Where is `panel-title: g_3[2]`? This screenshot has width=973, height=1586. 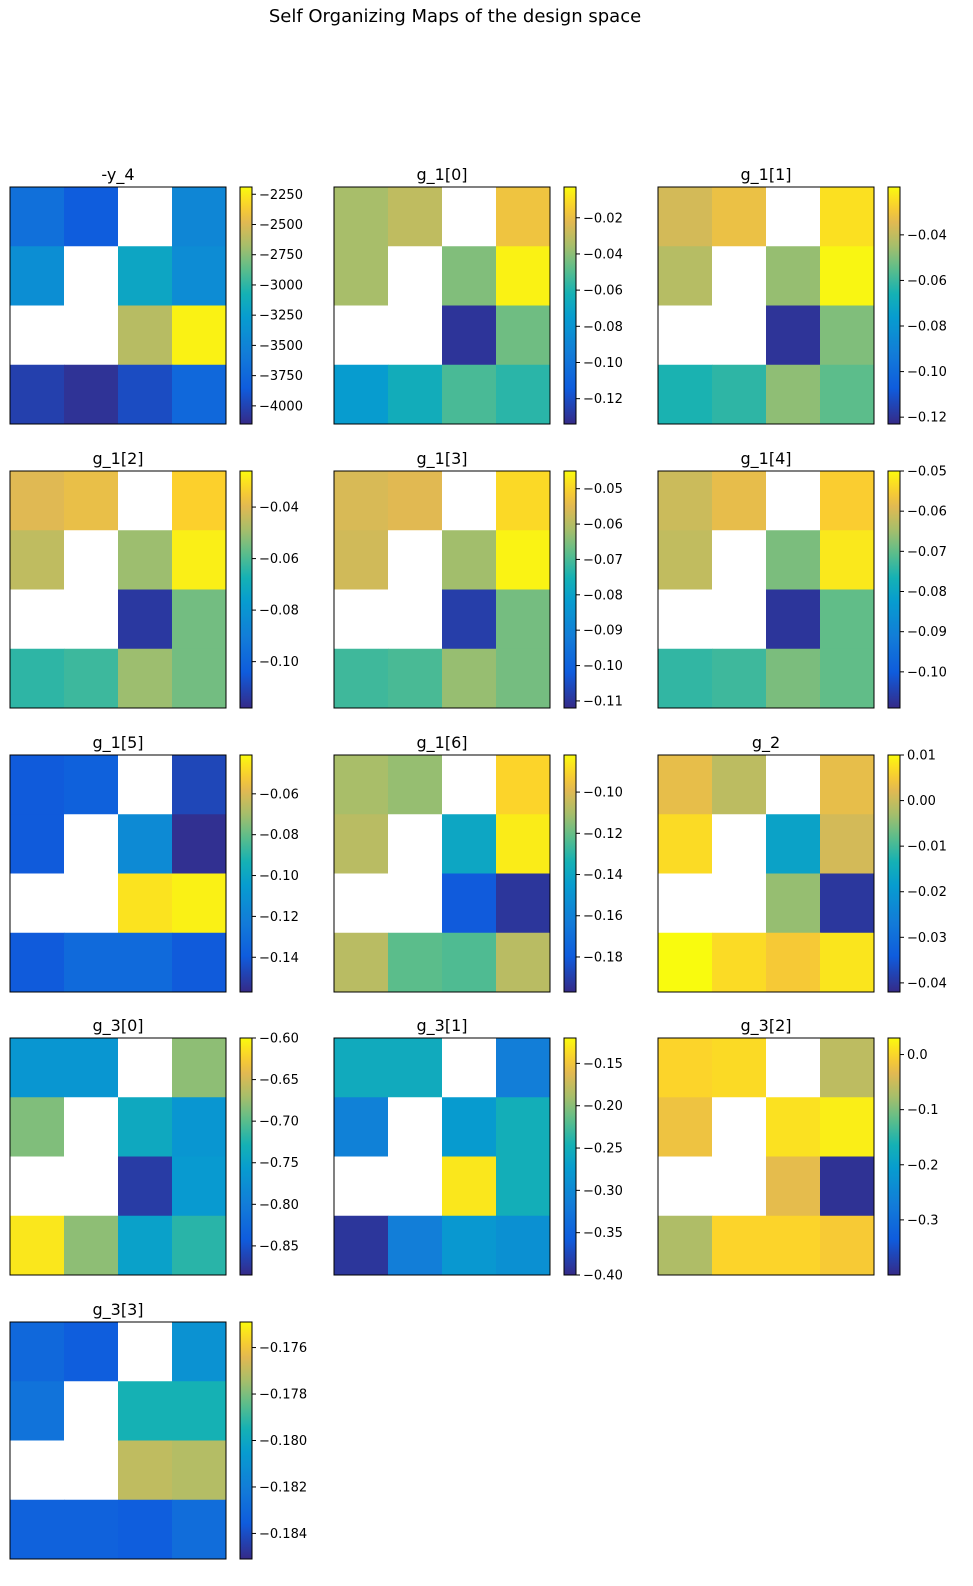
panel-title: g_3[2] is located at coordinates (766, 1026).